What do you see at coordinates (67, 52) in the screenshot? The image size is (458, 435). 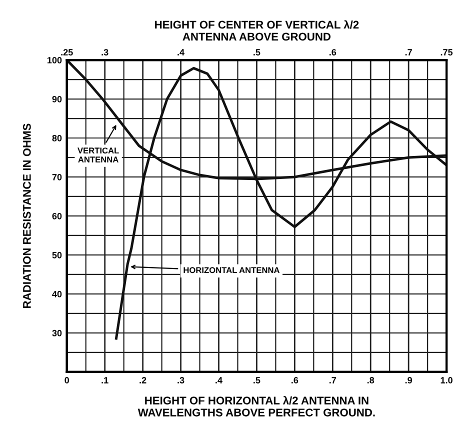 I see `x2-tick-label: .25` at bounding box center [67, 52].